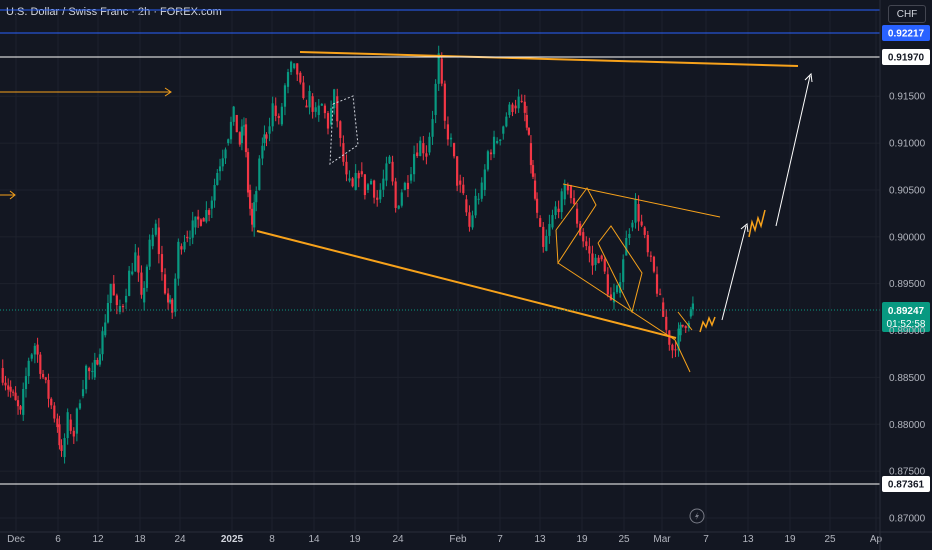  I want to click on y-tick-label: 0.89000, so click(907, 331).